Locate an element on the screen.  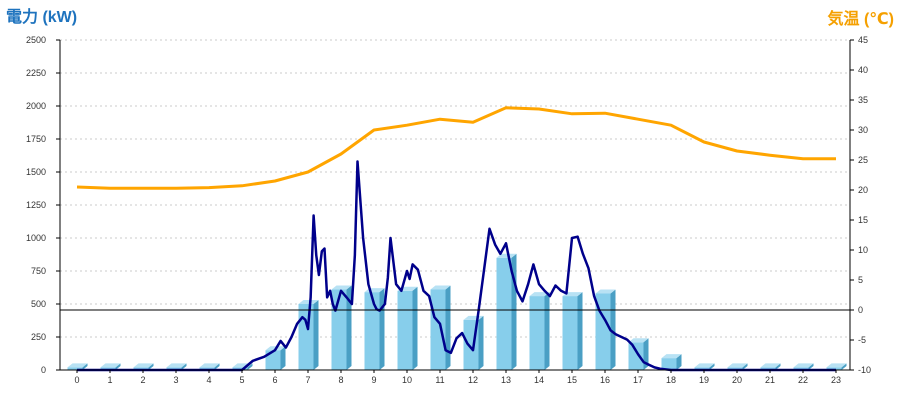
x-tick-label: 13 is located at coordinates (506, 380).